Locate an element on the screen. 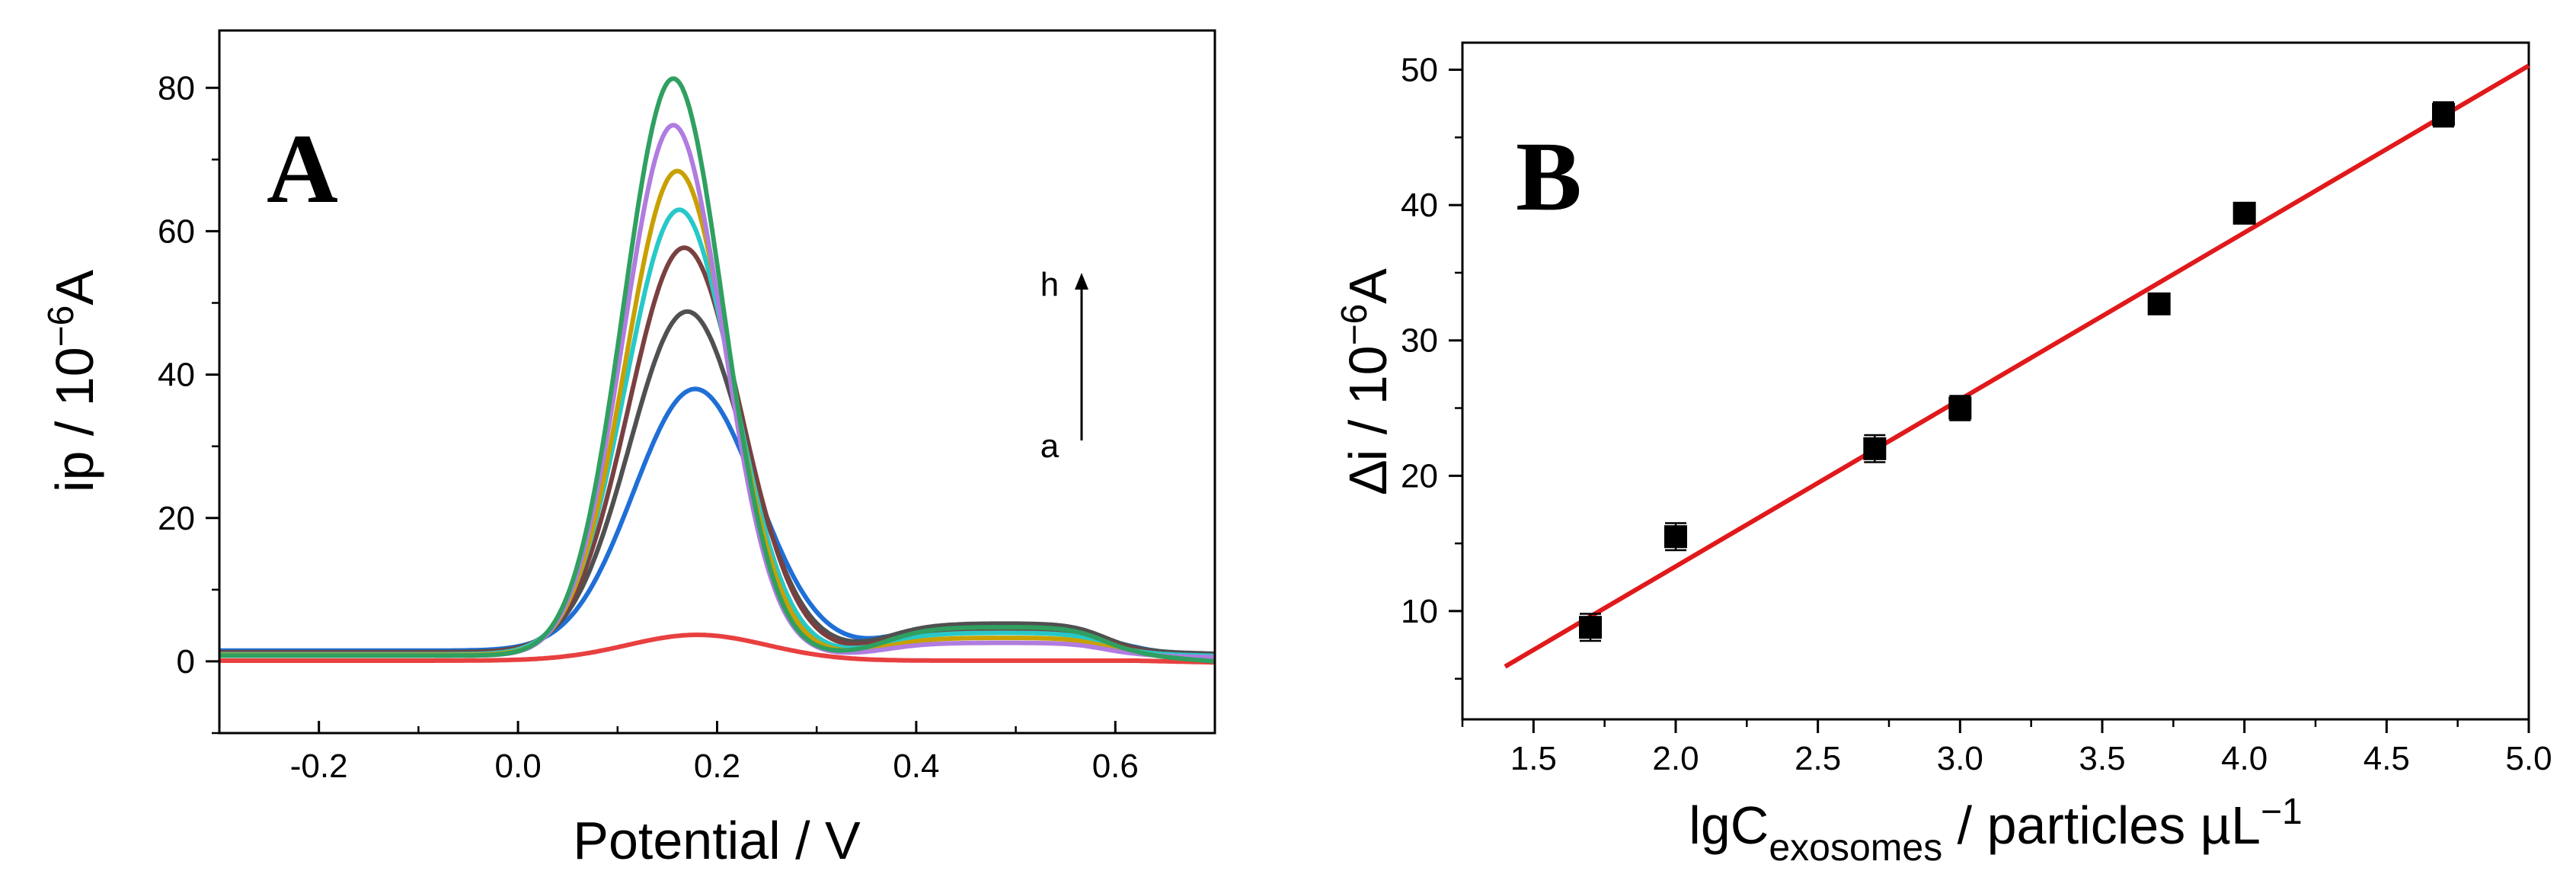 This screenshot has width=2576, height=887. panel-b-x-tick-label: 3.5 is located at coordinates (2102, 758).